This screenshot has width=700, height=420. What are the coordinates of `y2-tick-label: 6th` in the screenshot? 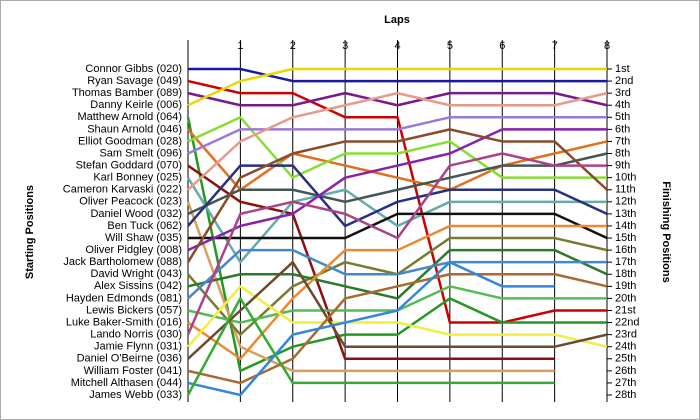 It's located at (622, 129).